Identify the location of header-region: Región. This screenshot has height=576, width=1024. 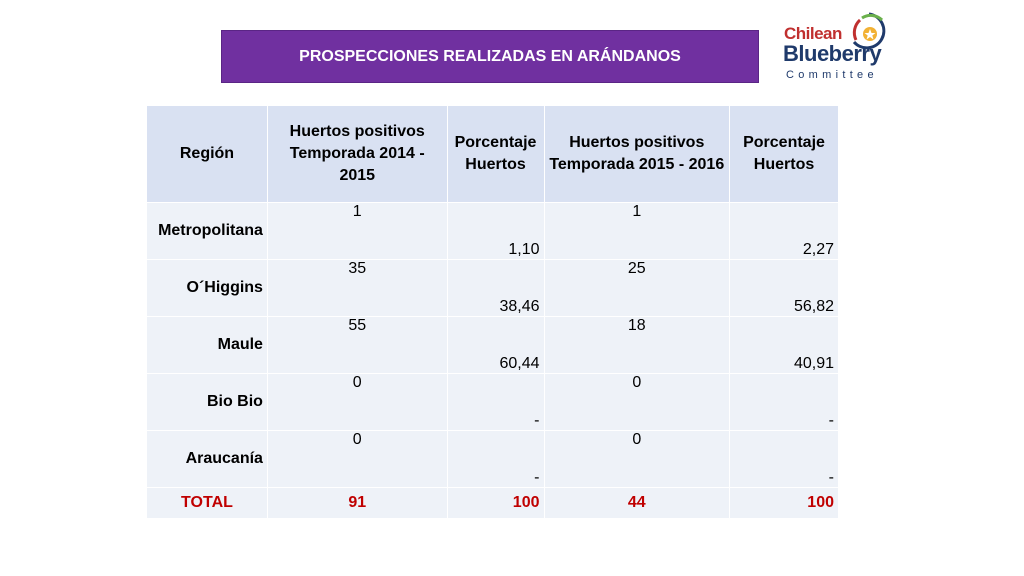
(207, 154).